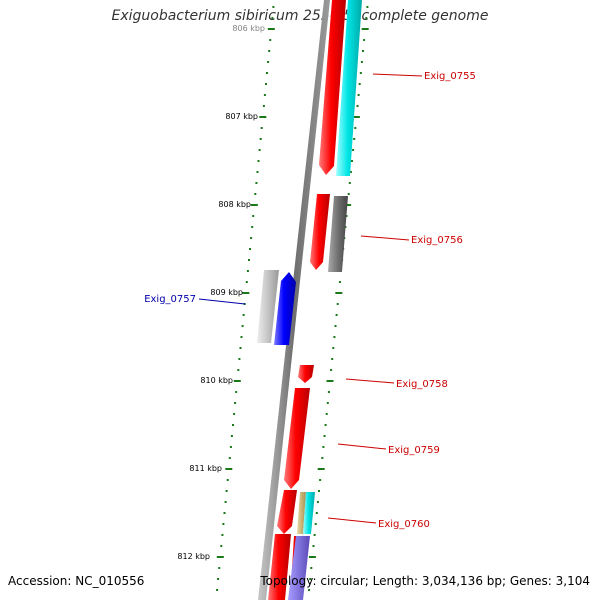  Describe the element at coordinates (241, 116) in the screenshot. I see `kbp-label: 807 kbp` at that location.